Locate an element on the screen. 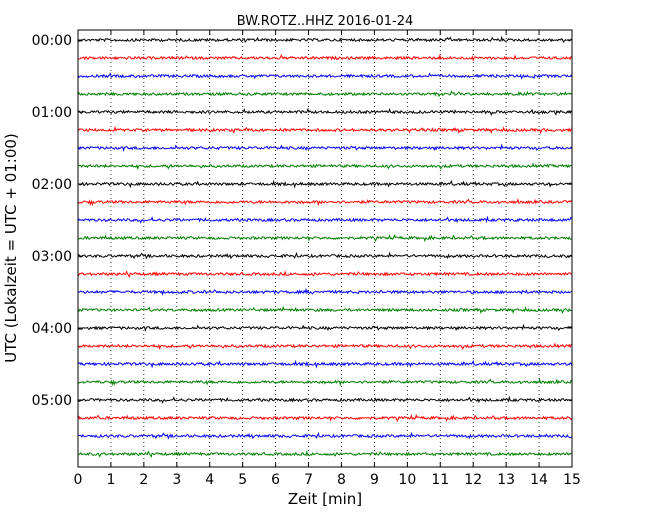 The image size is (650, 520). x-tick-label: 10 is located at coordinates (407, 480).